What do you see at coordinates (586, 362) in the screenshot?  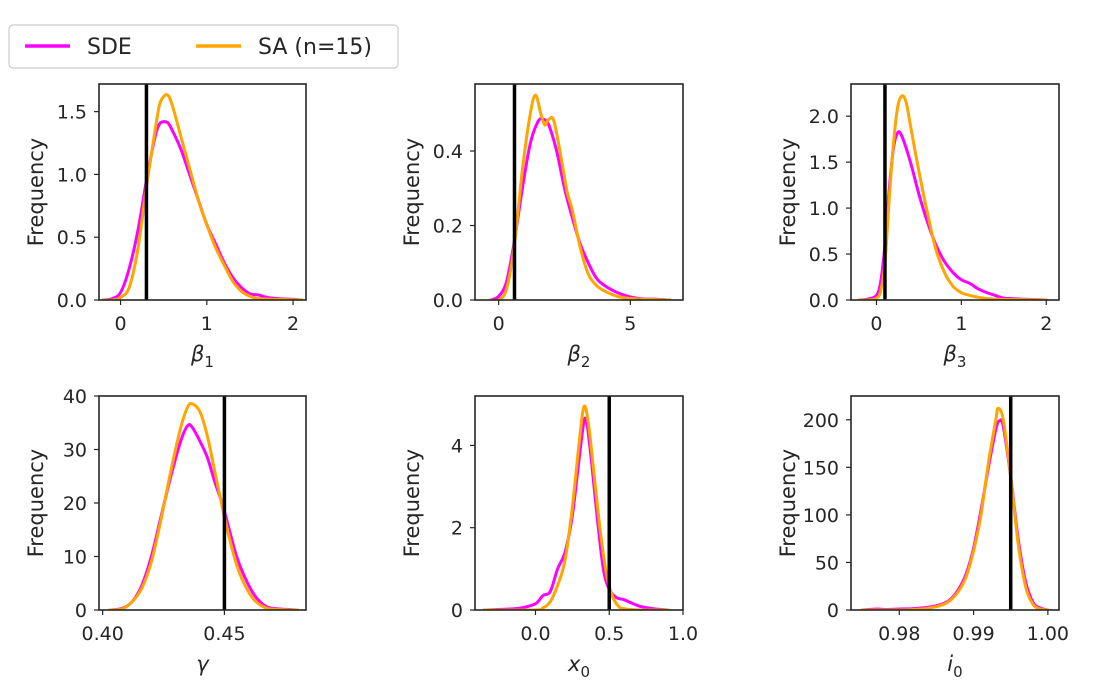 I see `x-axis-label-subscript: 2` at bounding box center [586, 362].